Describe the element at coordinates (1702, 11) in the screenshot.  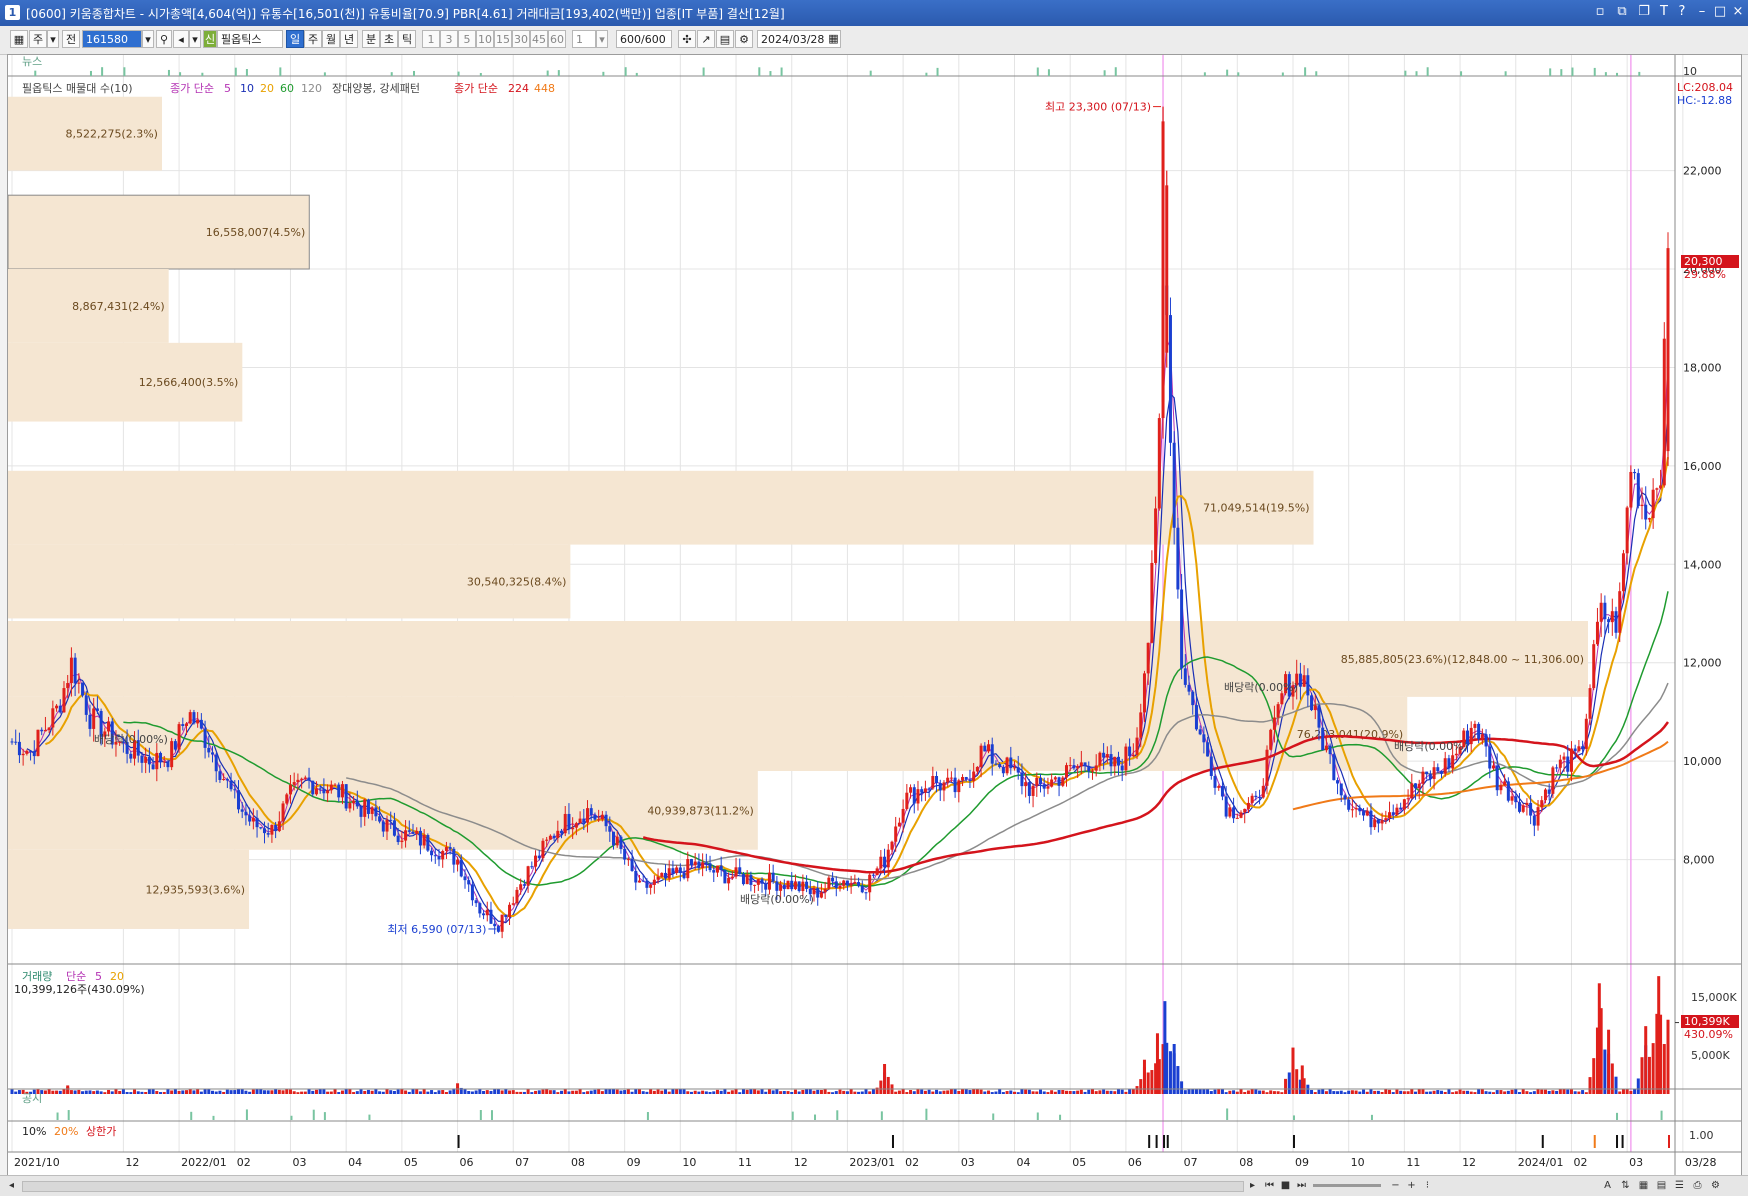
I see `minimize-icon: –` at that location.